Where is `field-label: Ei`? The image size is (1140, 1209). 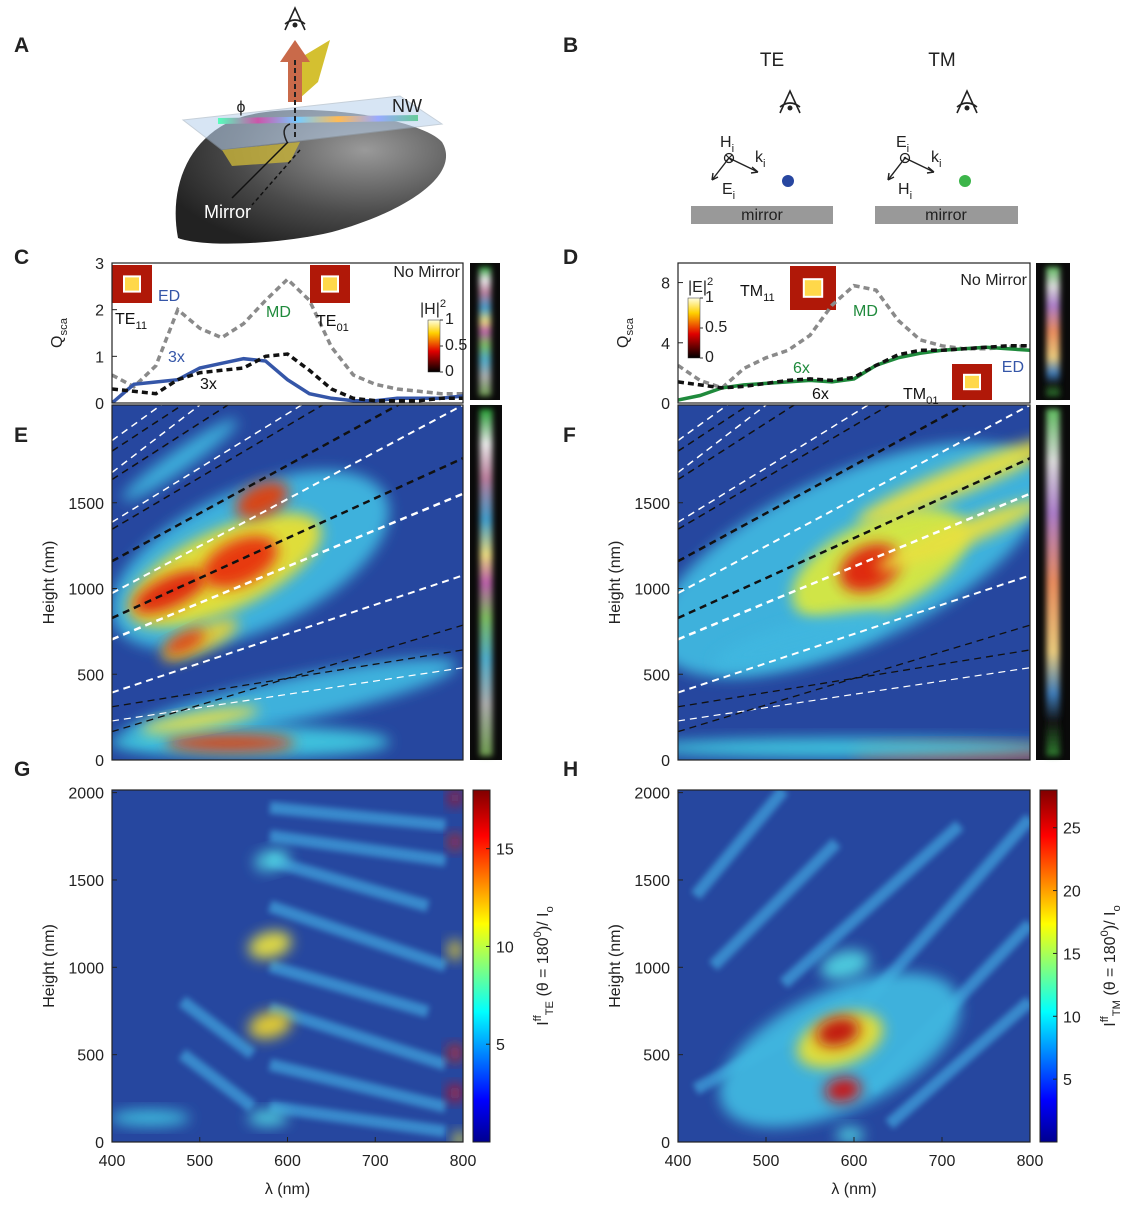 field-label: Ei is located at coordinates (902, 144).